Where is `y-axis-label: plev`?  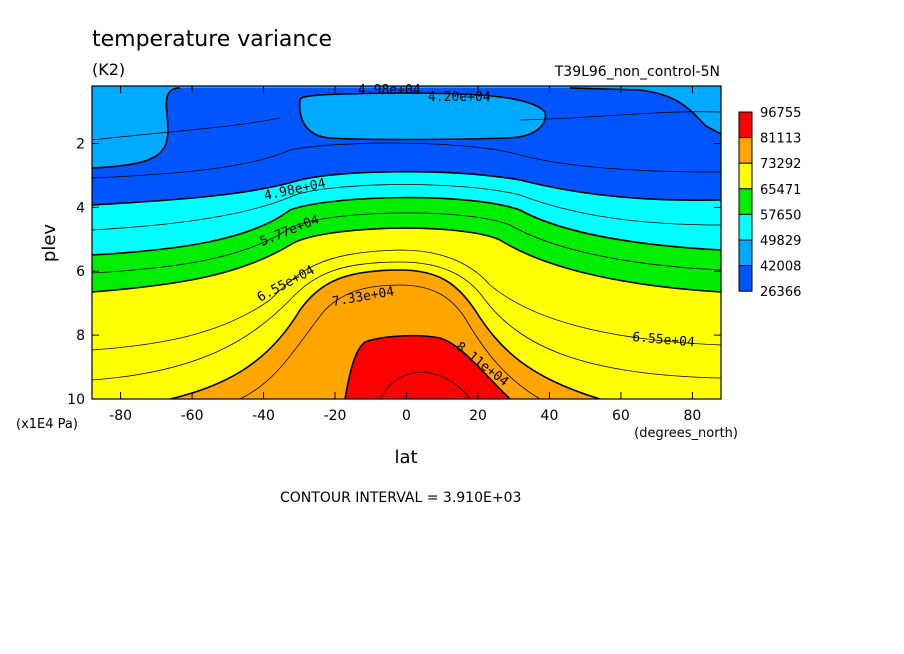 y-axis-label: plev is located at coordinates (49, 243).